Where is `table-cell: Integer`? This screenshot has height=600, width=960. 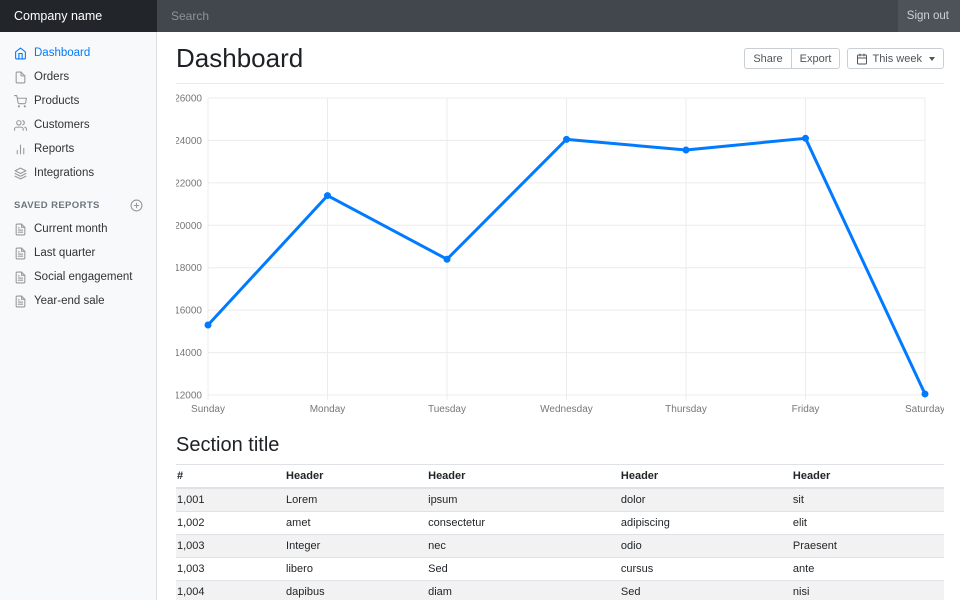 table-cell: Integer is located at coordinates (356, 545).